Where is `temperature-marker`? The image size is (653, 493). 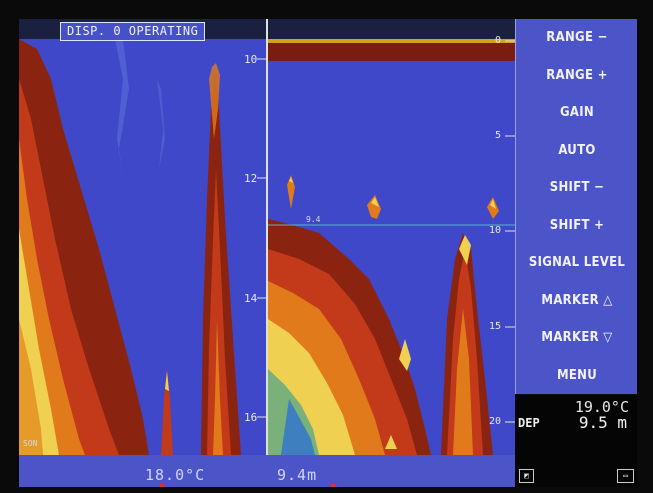
temperature-marker is located at coordinates (162, 485).